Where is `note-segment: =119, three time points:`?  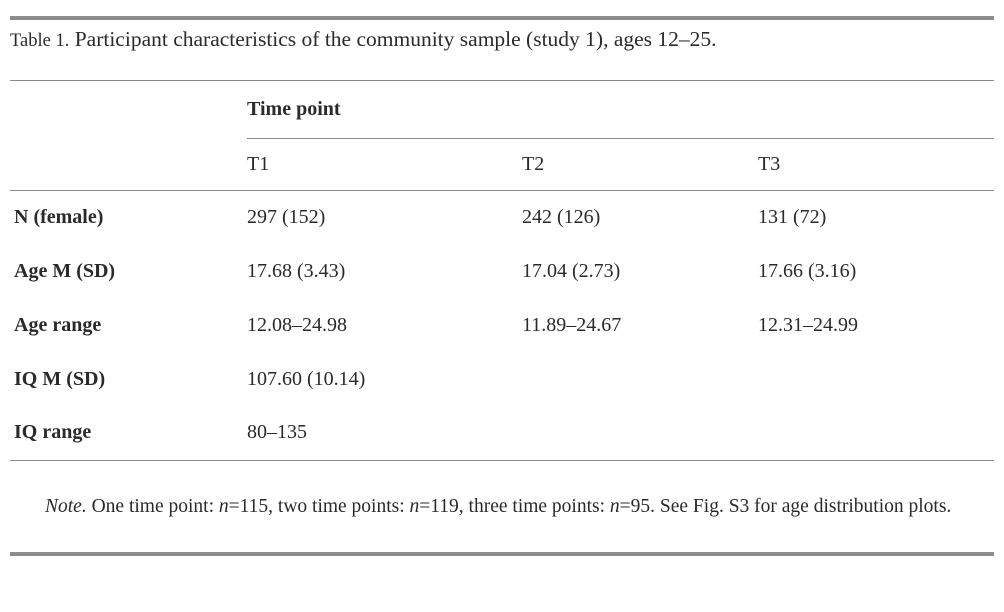
note-segment: =119, three time points: is located at coordinates (514, 506).